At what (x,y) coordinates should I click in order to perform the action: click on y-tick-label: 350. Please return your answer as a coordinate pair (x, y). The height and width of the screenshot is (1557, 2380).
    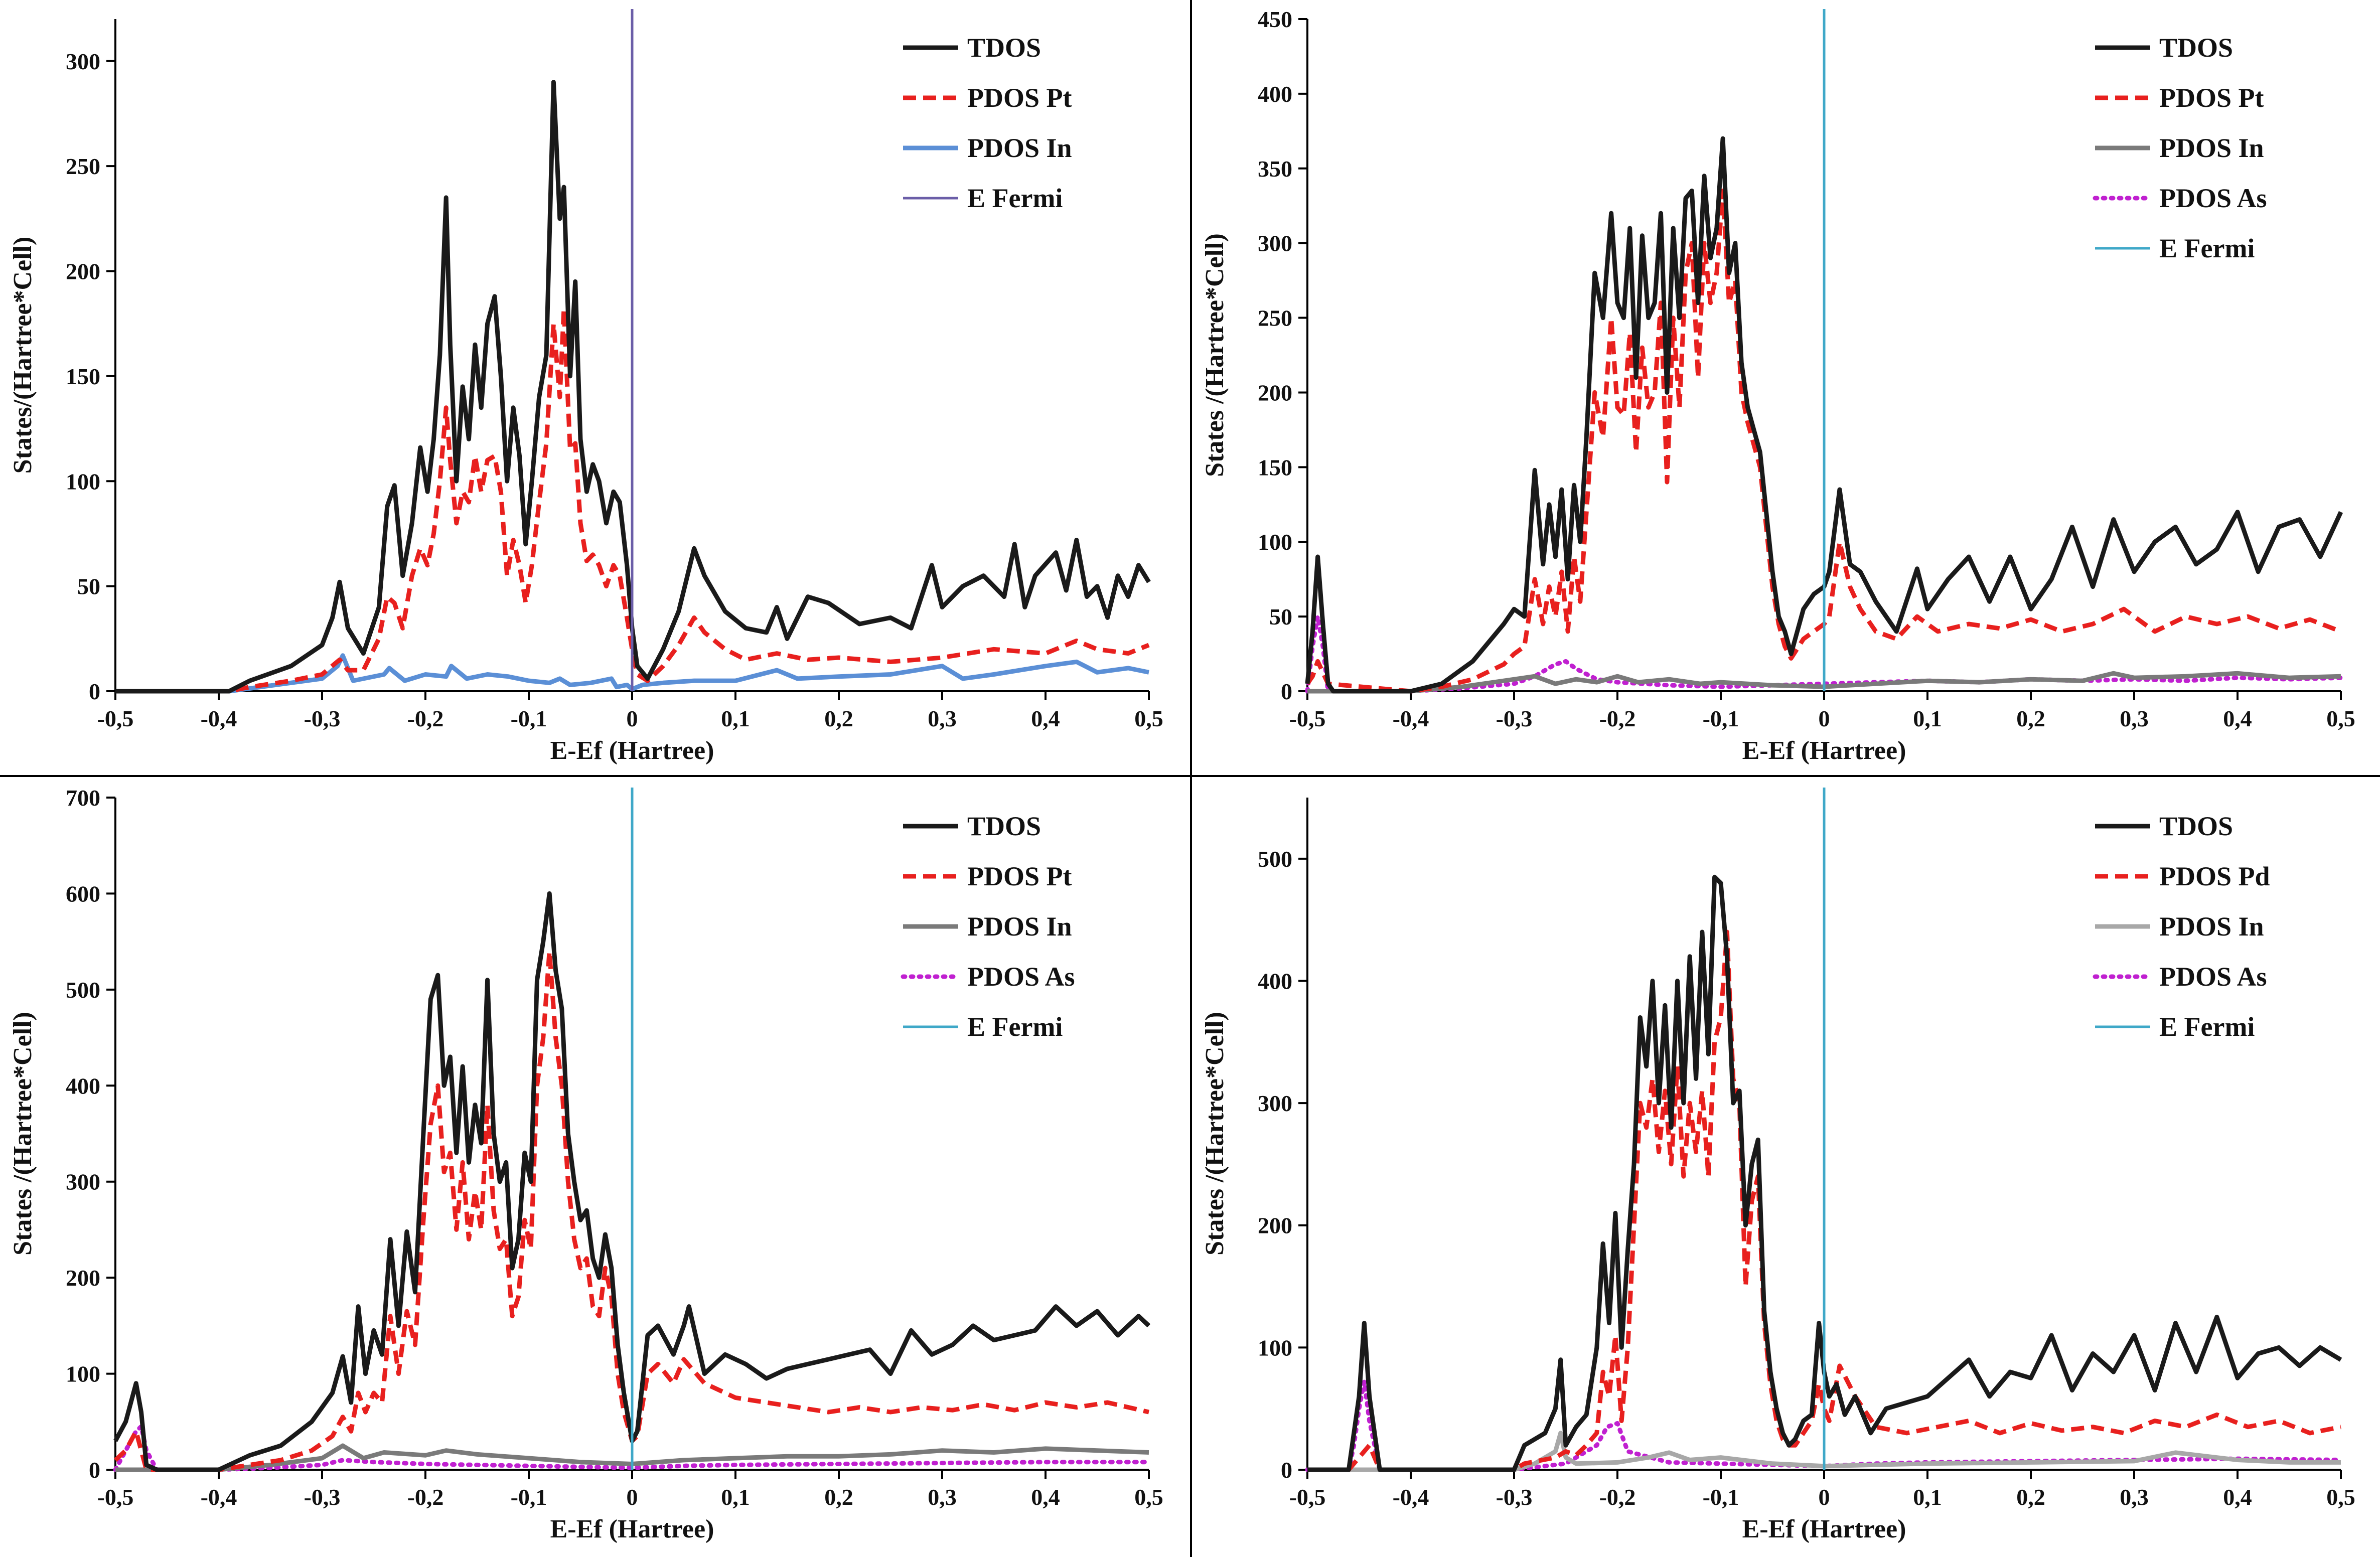
    Looking at the image, I should click on (1275, 169).